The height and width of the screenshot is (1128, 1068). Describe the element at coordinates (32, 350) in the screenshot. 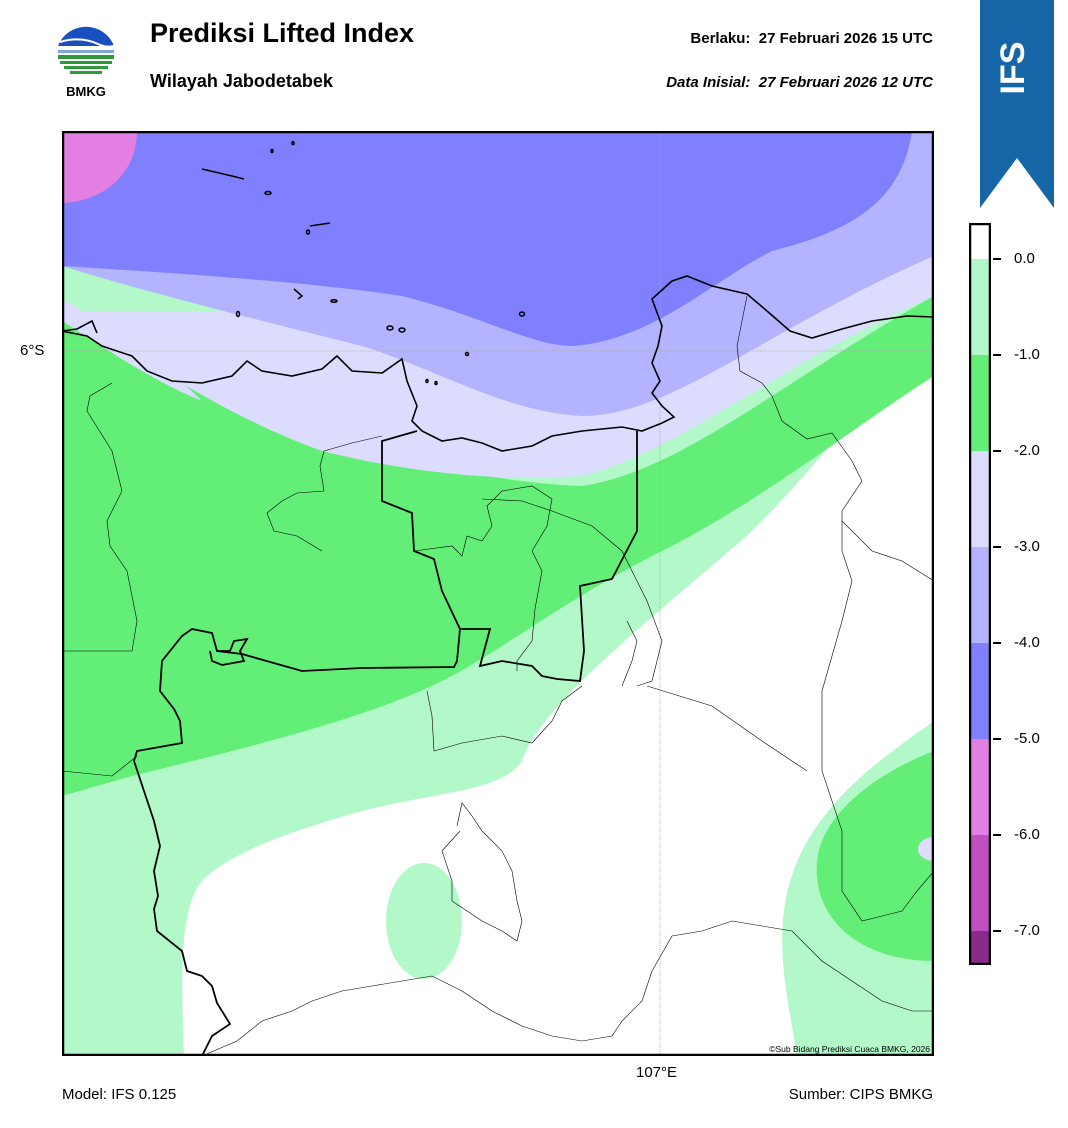

I see `lat-label: 6°S` at that location.